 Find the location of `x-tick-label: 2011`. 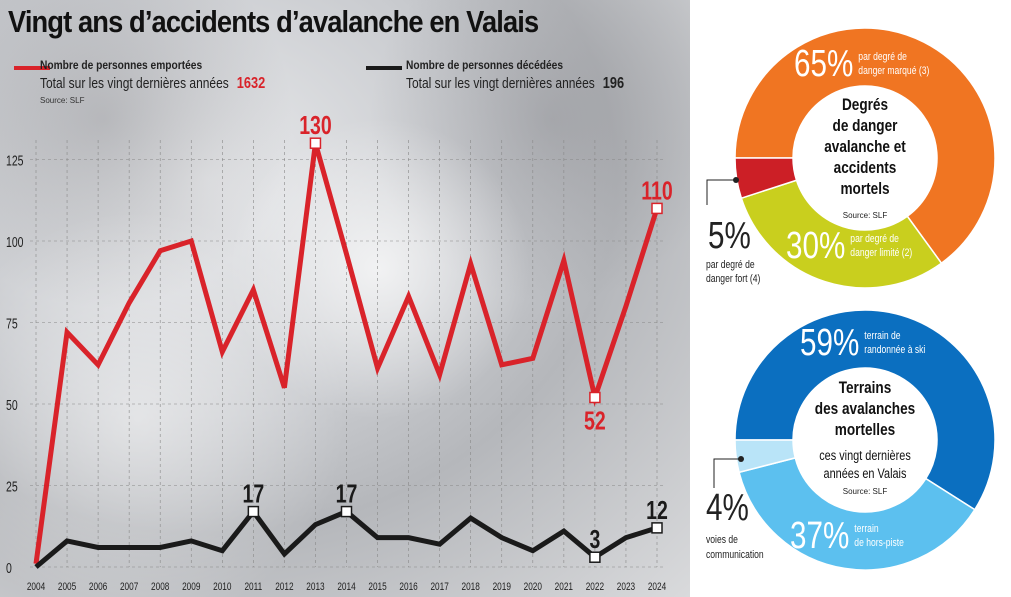

x-tick-label: 2011 is located at coordinates (253, 587).